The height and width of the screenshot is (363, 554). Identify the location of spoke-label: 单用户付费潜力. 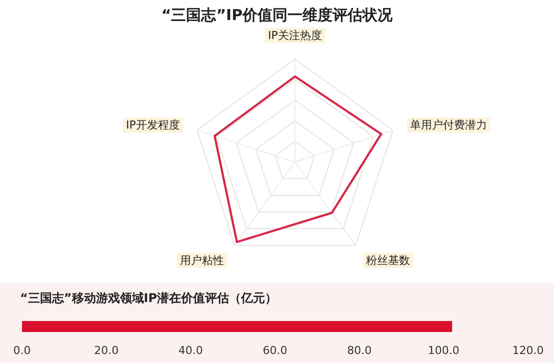
(449, 125).